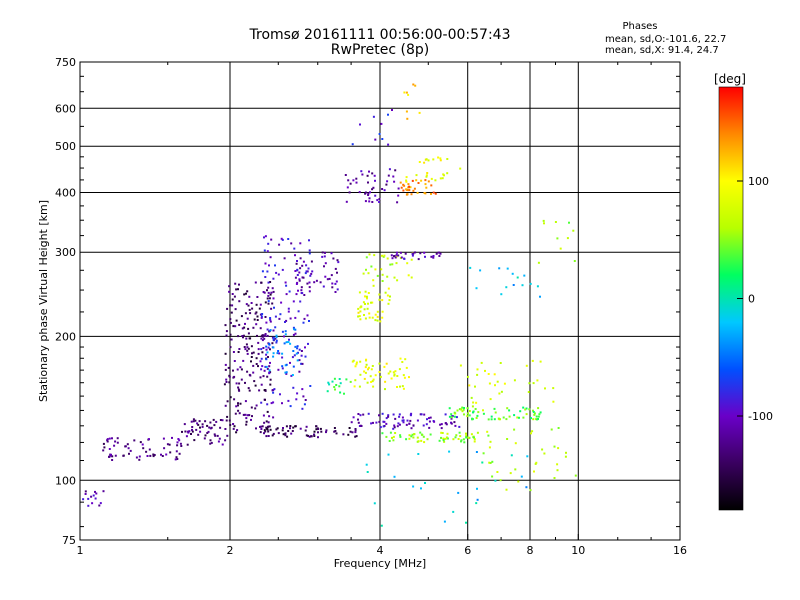 The image size is (800, 600). I want to click on x-tick-label: 16, so click(680, 550).